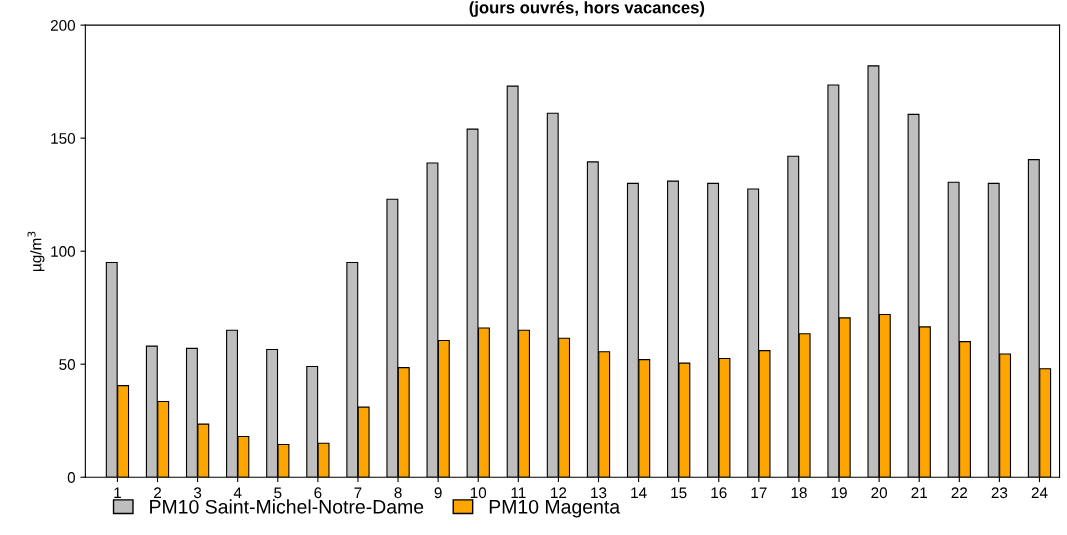 The image size is (1067, 535). I want to click on x-tick-label: 21, so click(919, 493).